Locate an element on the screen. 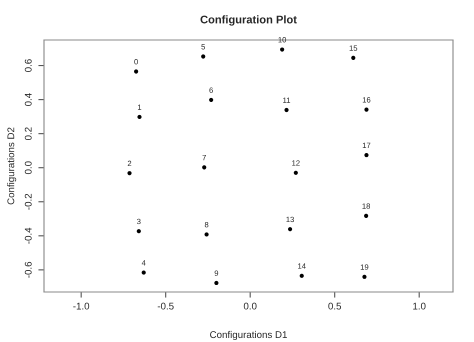 The width and height of the screenshot is (474, 342). x-tick-label: -0.5 is located at coordinates (166, 306).